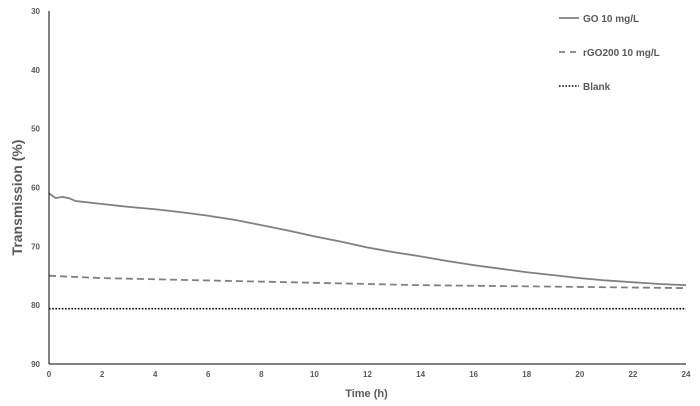 The height and width of the screenshot is (406, 700). I want to click on x-tick-label: 2, so click(102, 374).